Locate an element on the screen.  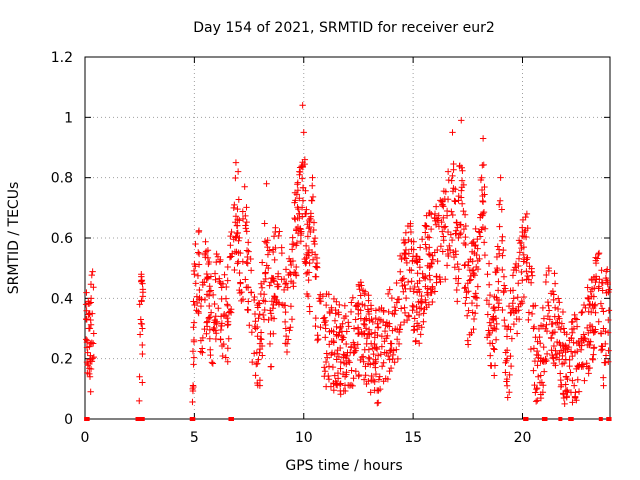
zero-marker is located at coordinates (142, 419).